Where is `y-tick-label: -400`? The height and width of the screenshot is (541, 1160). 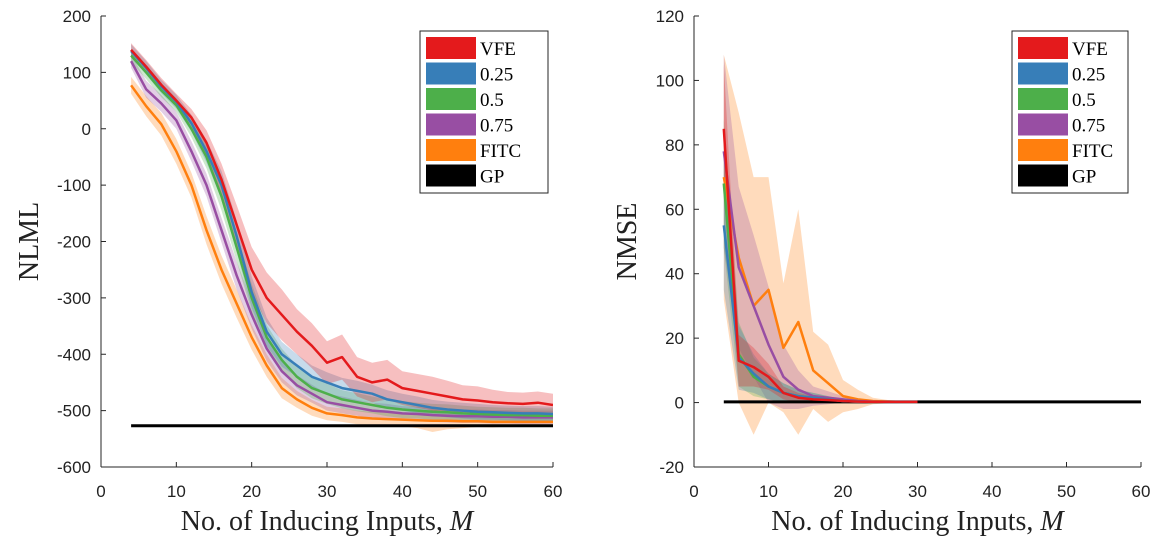 y-tick-label: -400 is located at coordinates (74, 354).